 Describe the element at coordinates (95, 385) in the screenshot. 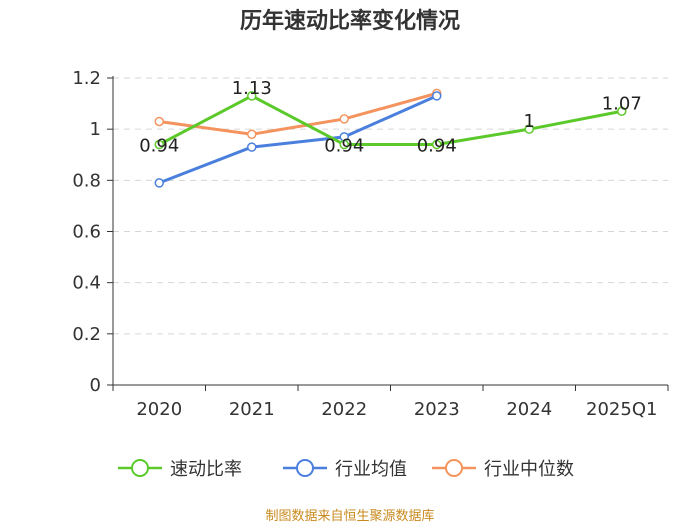

I see `y-tick-label: 0` at that location.